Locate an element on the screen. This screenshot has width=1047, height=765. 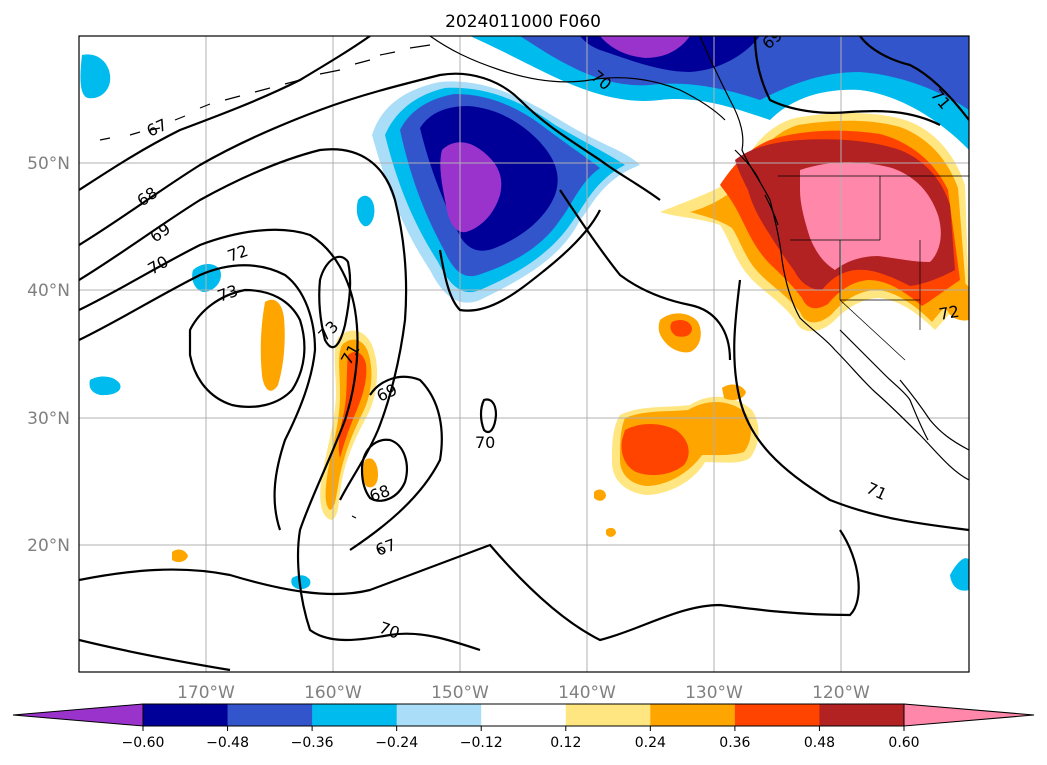
colorbar-tick-label: −0.60 is located at coordinates (143, 743).